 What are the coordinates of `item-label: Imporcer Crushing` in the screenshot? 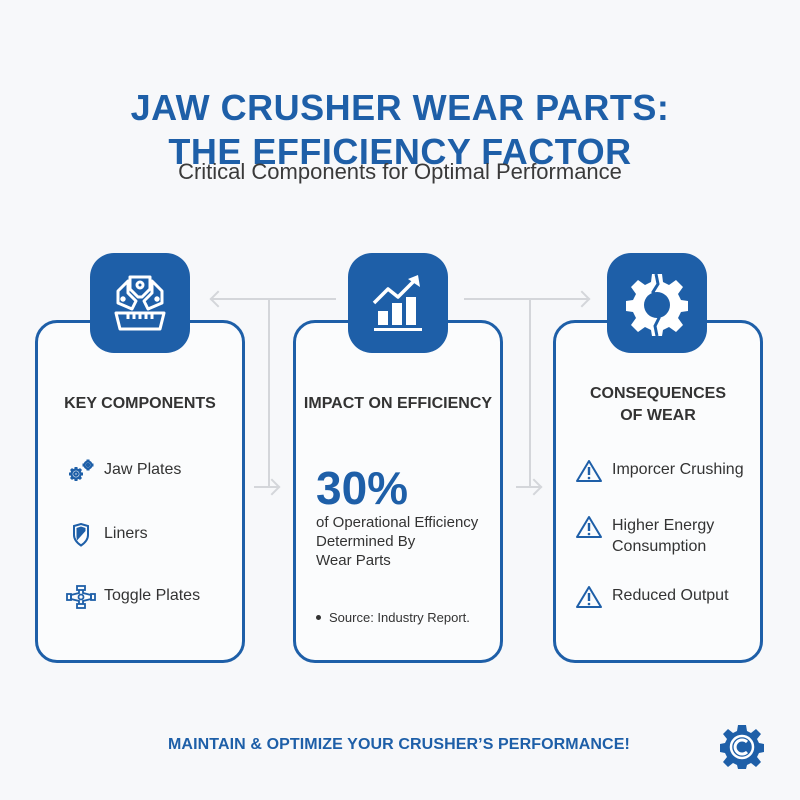 It's located at (678, 469).